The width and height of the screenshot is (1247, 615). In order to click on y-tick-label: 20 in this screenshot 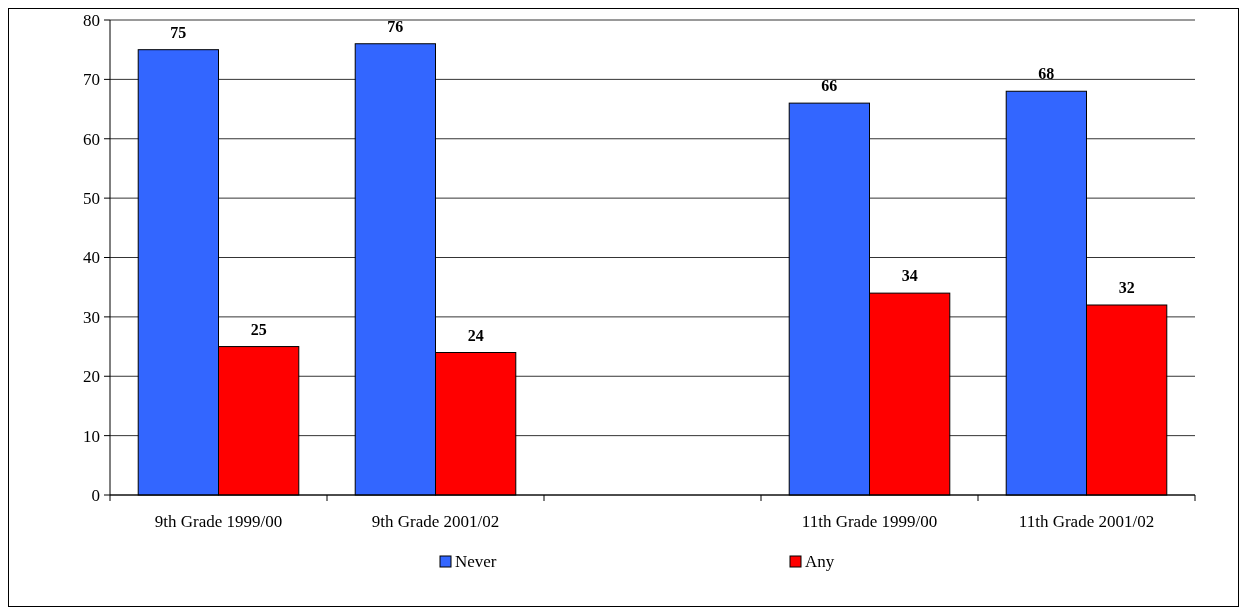, I will do `click(91, 377)`.